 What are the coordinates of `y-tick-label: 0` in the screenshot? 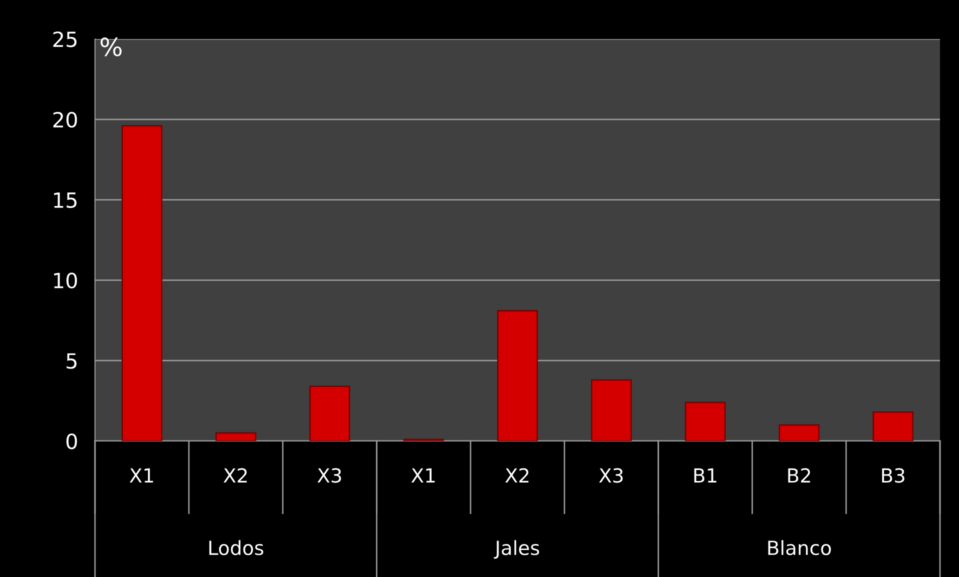 It's located at (71, 441).